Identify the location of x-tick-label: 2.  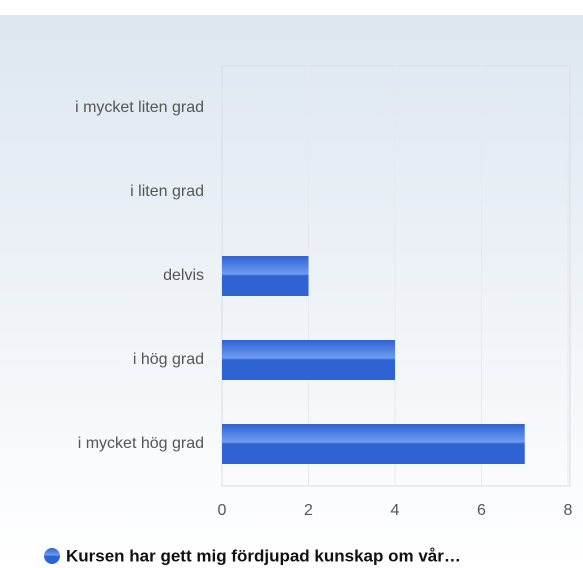
(308, 510).